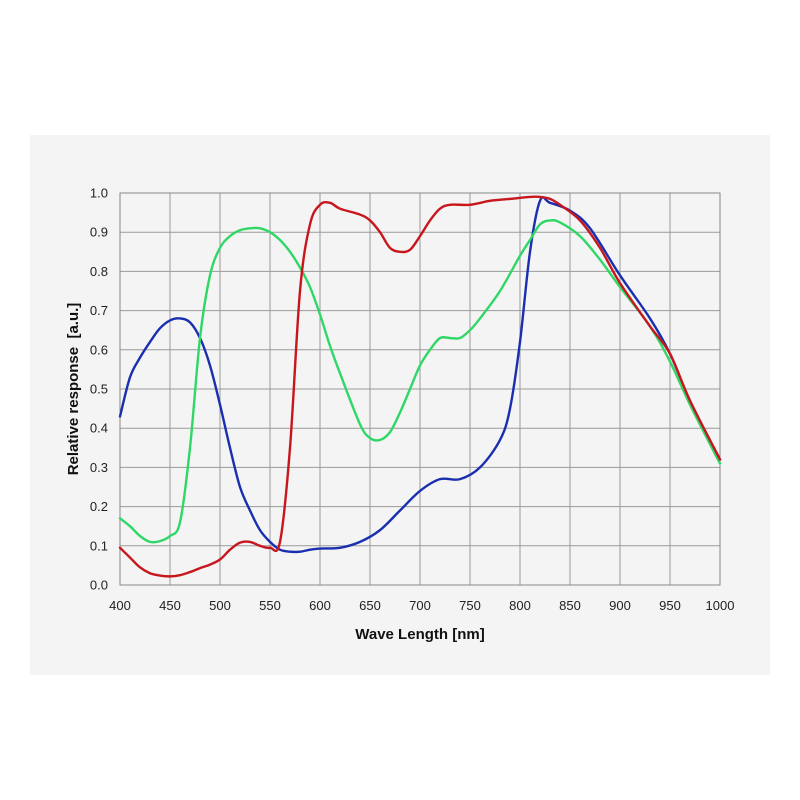 Image resolution: width=800 pixels, height=800 pixels. I want to click on y-tick-label: 0.9, so click(99, 232).